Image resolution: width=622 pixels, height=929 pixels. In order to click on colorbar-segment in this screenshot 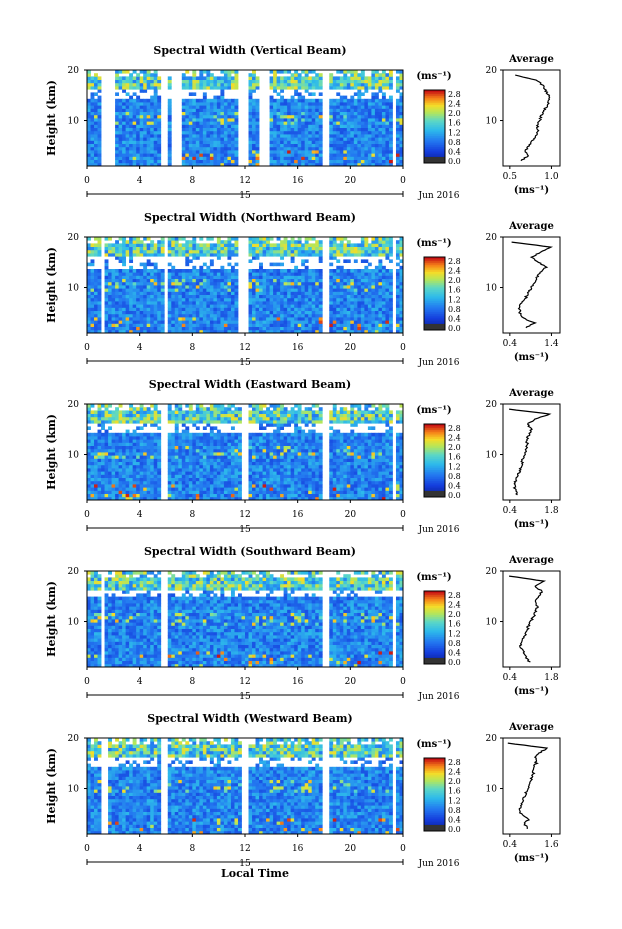, I will do `click(434, 280)`.